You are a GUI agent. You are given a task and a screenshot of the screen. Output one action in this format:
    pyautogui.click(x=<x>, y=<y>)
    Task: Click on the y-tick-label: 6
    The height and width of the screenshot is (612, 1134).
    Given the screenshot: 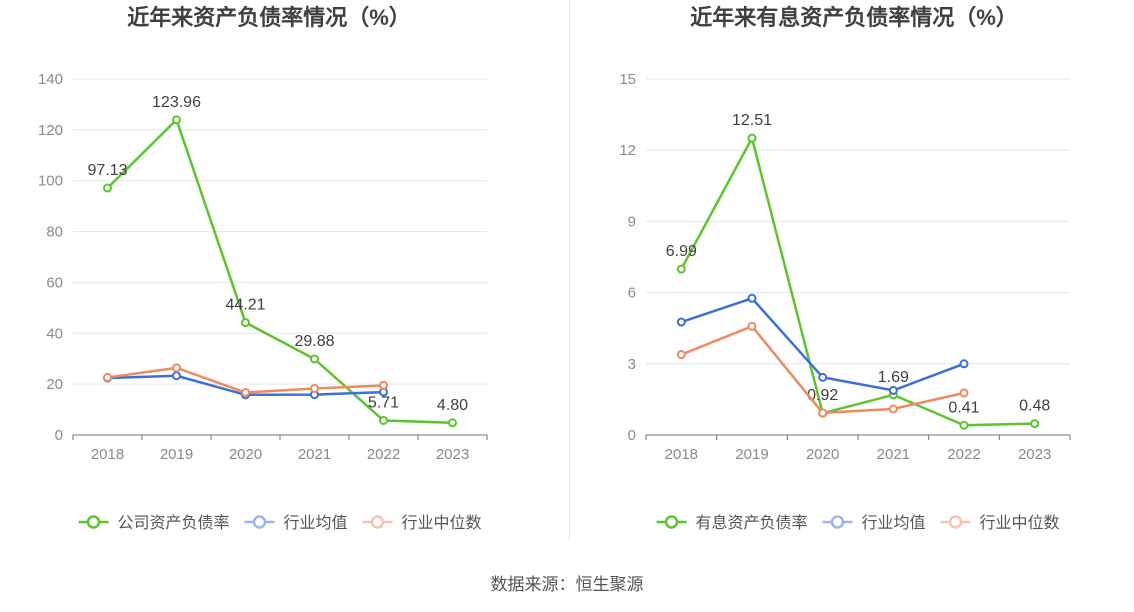 What is the action you would take?
    pyautogui.click(x=632, y=293)
    